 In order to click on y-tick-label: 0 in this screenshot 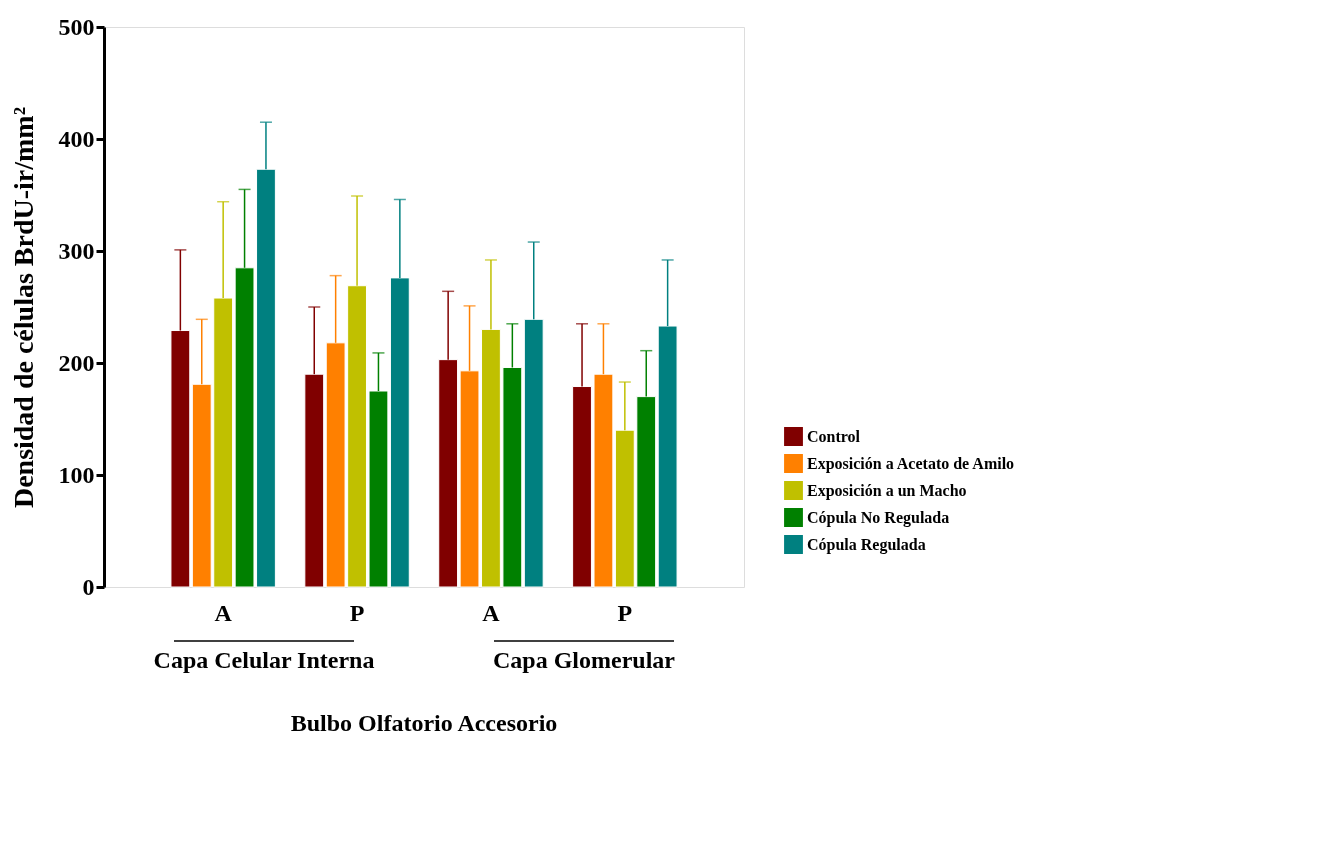, I will do `click(88, 586)`.